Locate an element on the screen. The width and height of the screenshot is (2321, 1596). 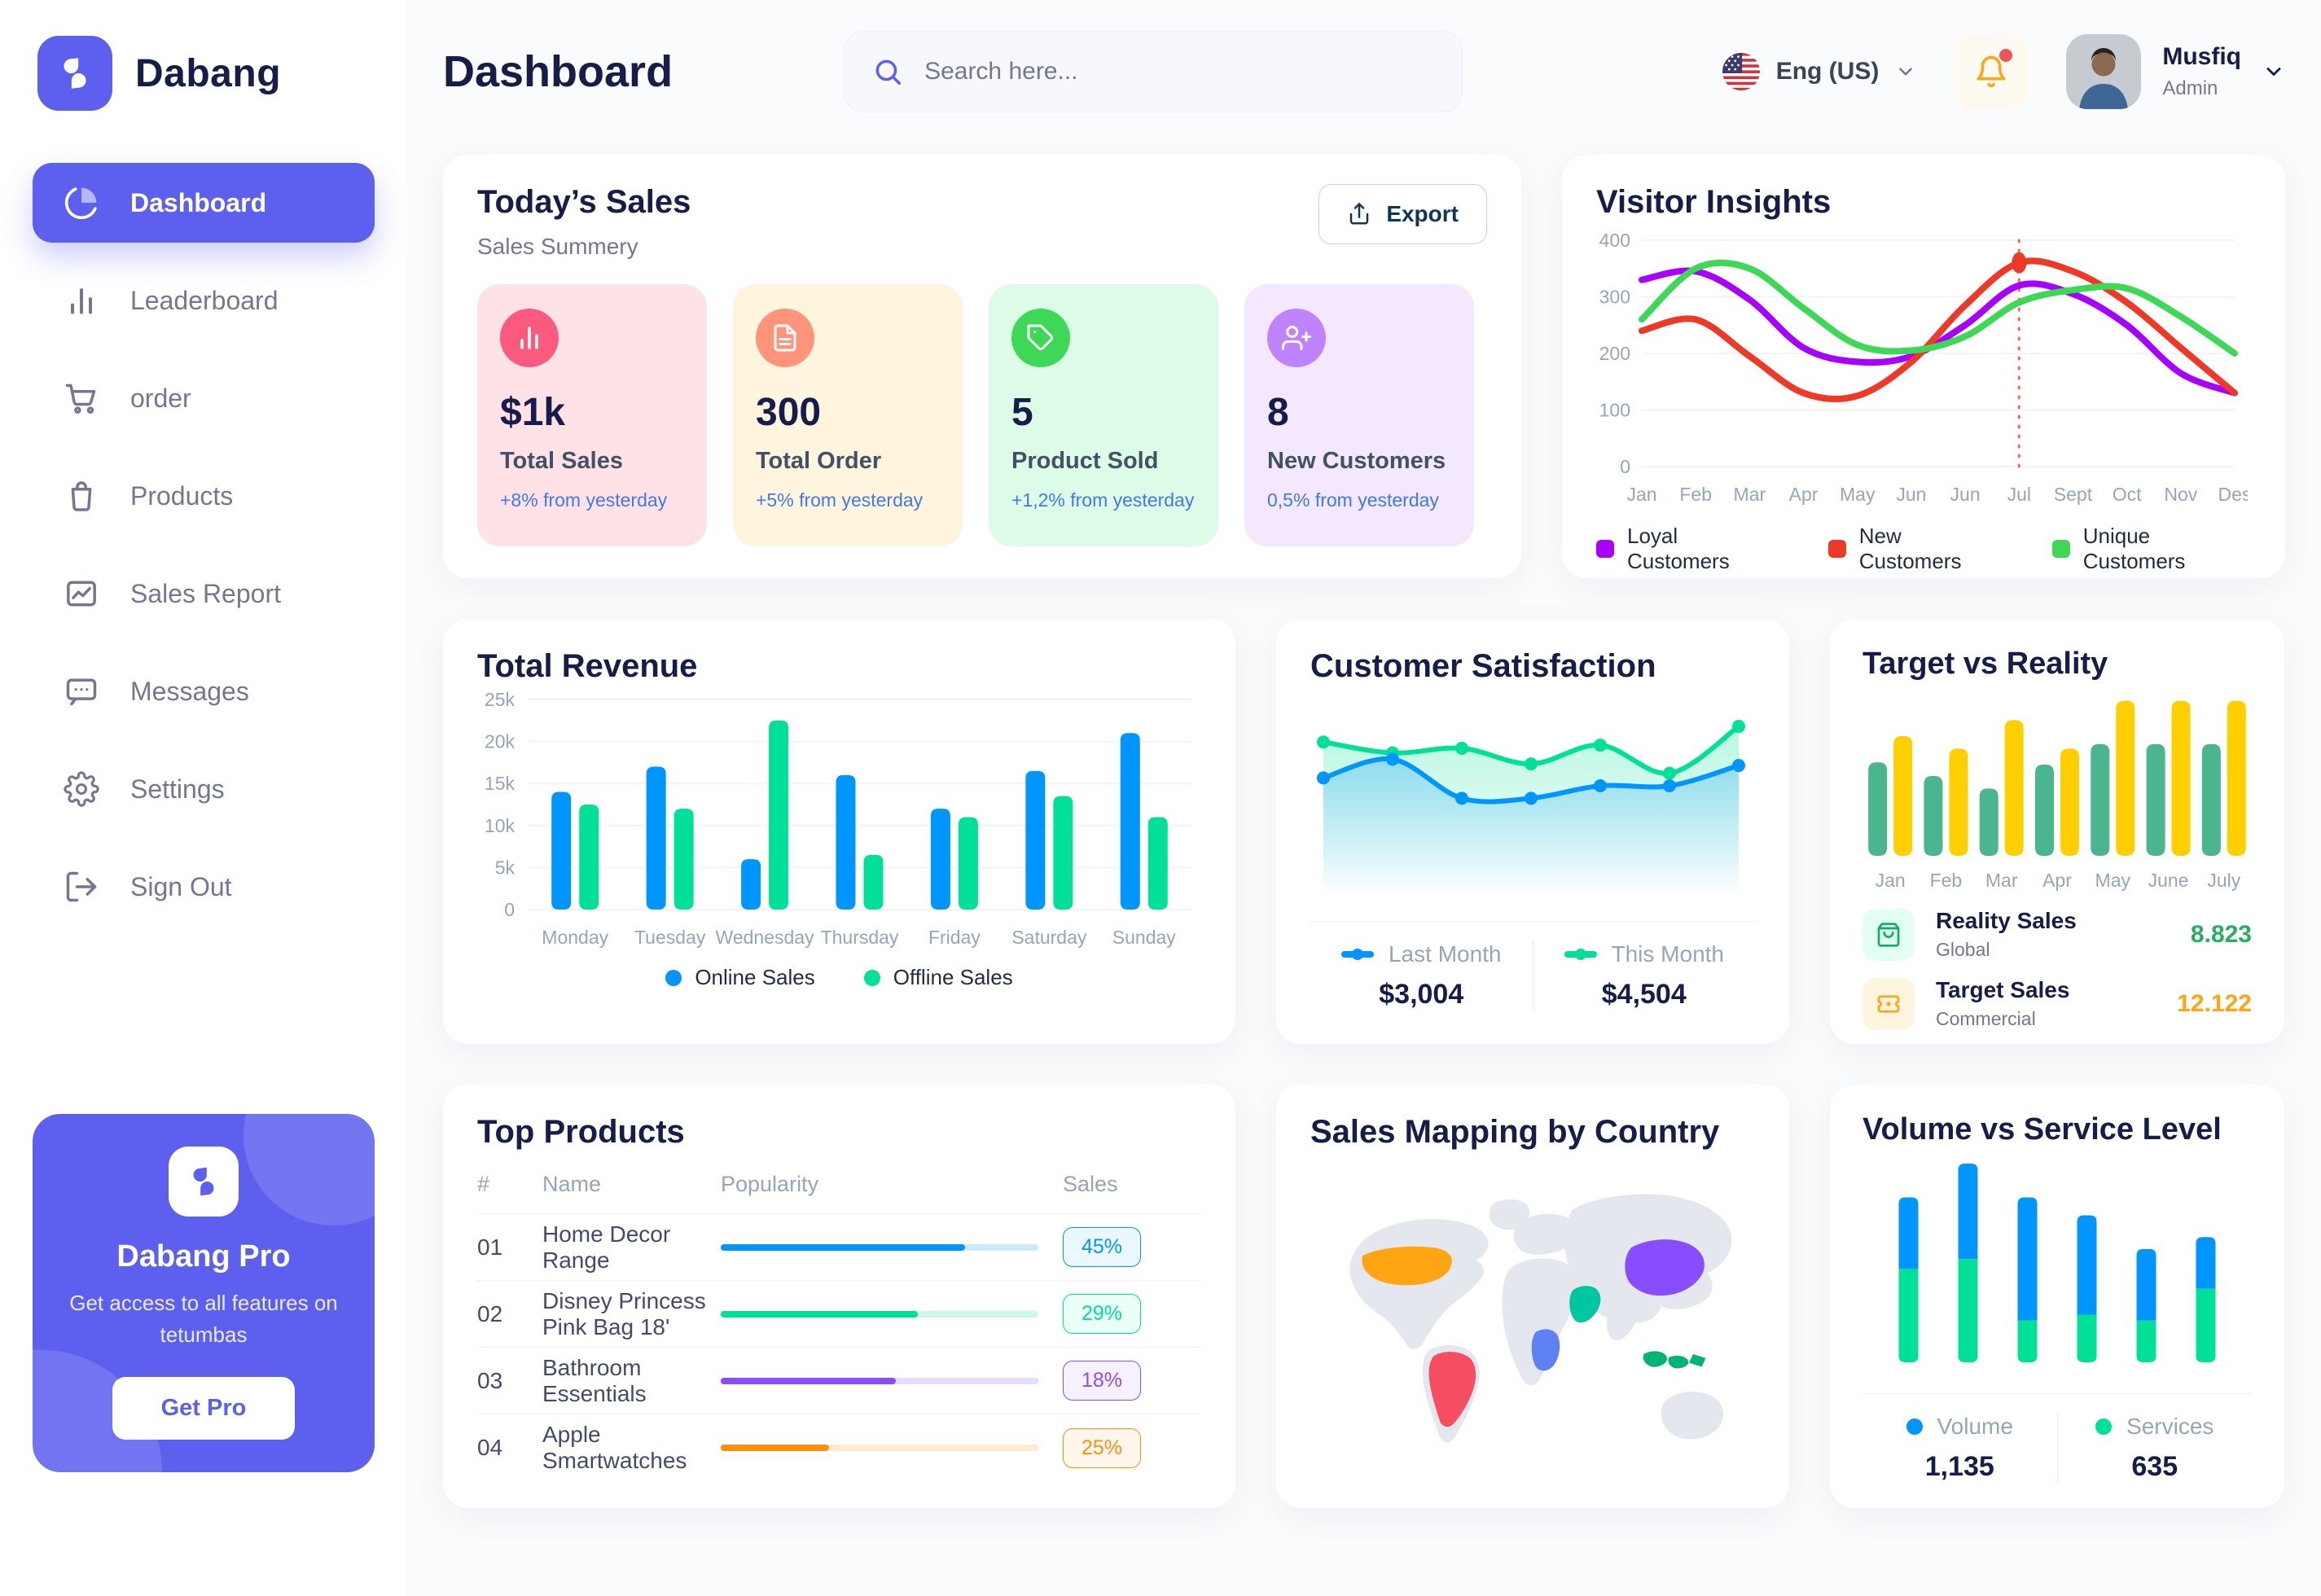
notifications-button is located at coordinates (1991, 71).